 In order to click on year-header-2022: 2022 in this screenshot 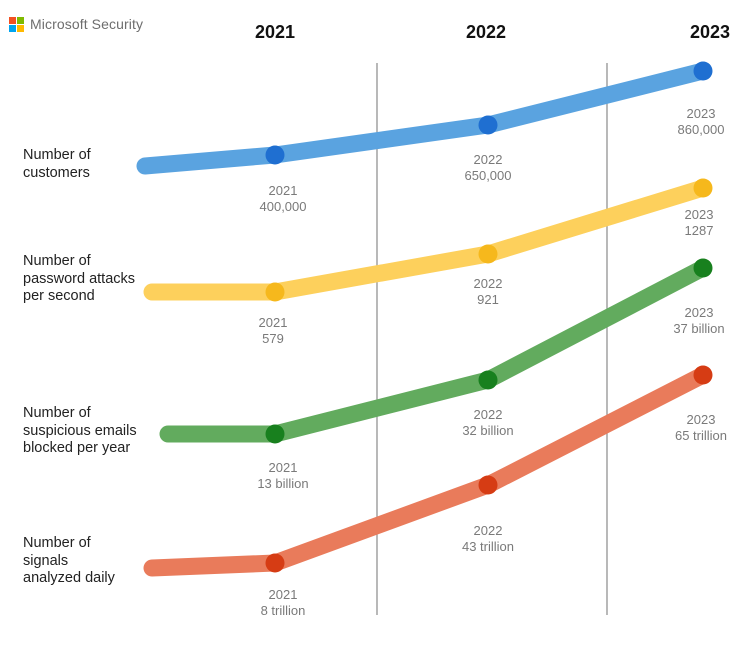, I will do `click(486, 32)`.